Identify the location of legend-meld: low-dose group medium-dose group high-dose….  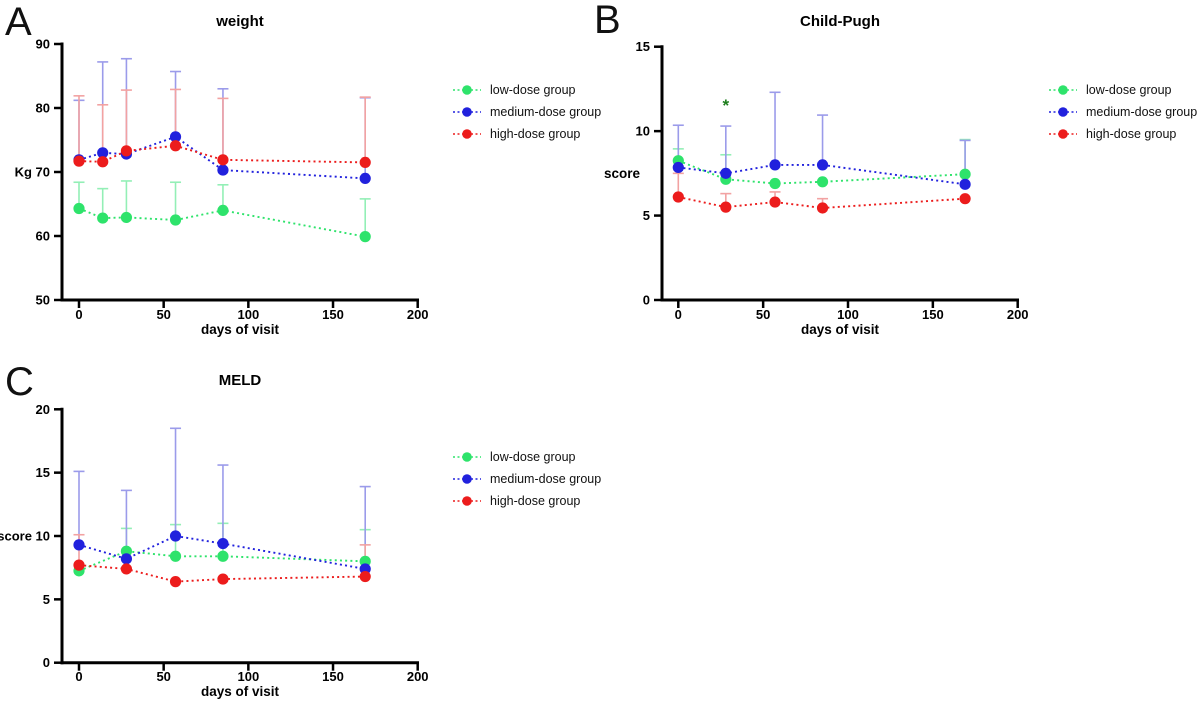
(526, 479).